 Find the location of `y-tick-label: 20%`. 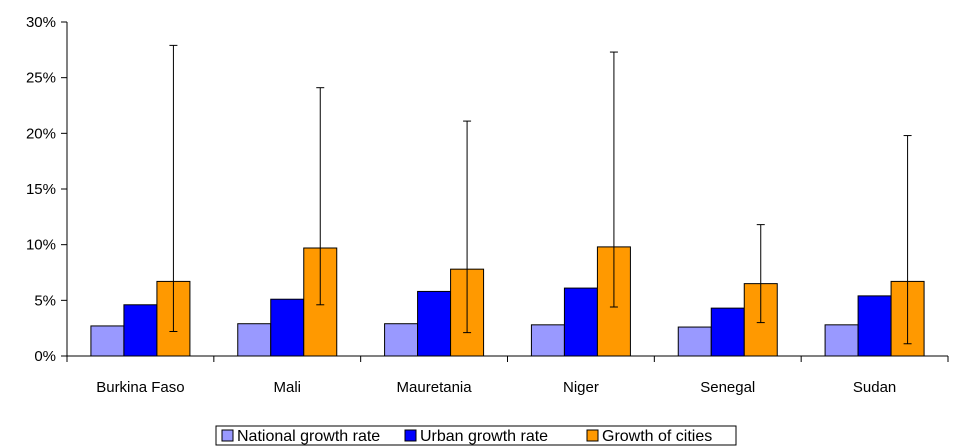

y-tick-label: 20% is located at coordinates (41, 133).